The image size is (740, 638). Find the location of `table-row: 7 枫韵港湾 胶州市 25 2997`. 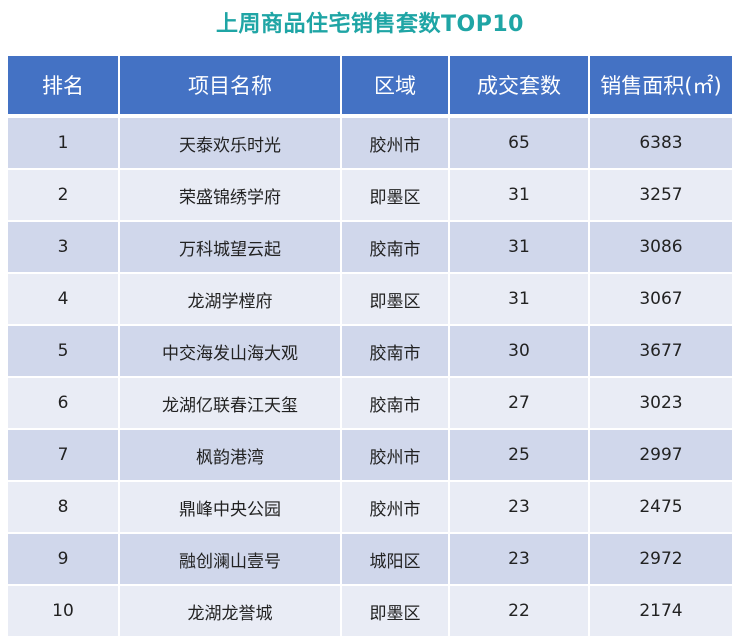

table-row: 7 枫韵港湾 胶州市 25 2997 is located at coordinates (370, 456).